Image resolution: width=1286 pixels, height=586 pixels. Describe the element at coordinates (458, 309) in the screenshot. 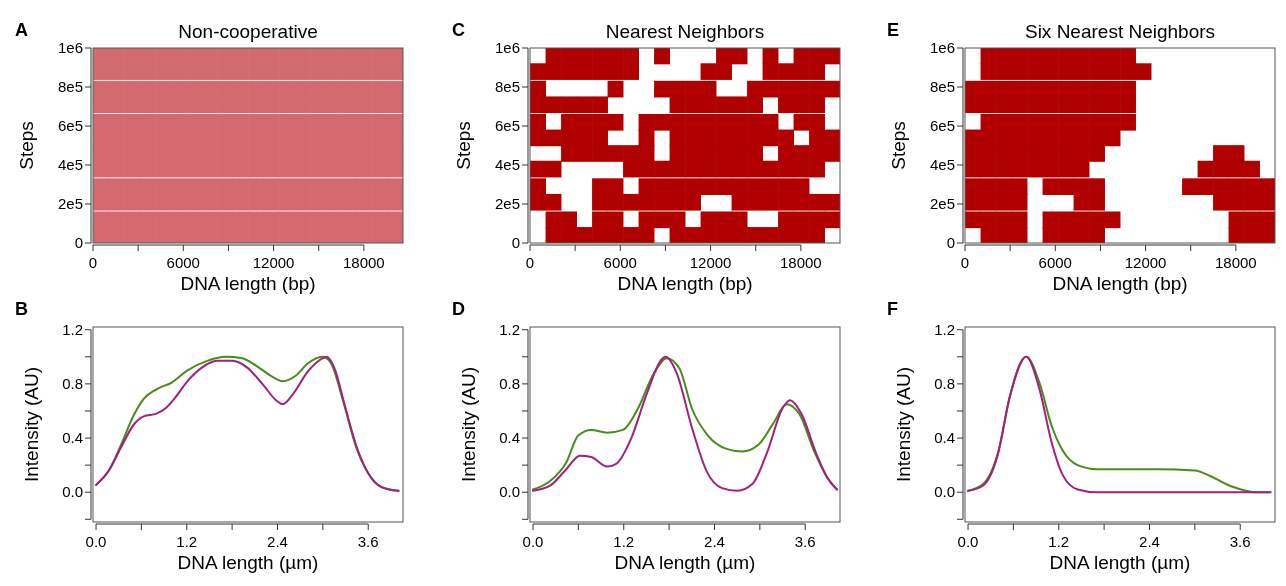

I see `text: D` at that location.